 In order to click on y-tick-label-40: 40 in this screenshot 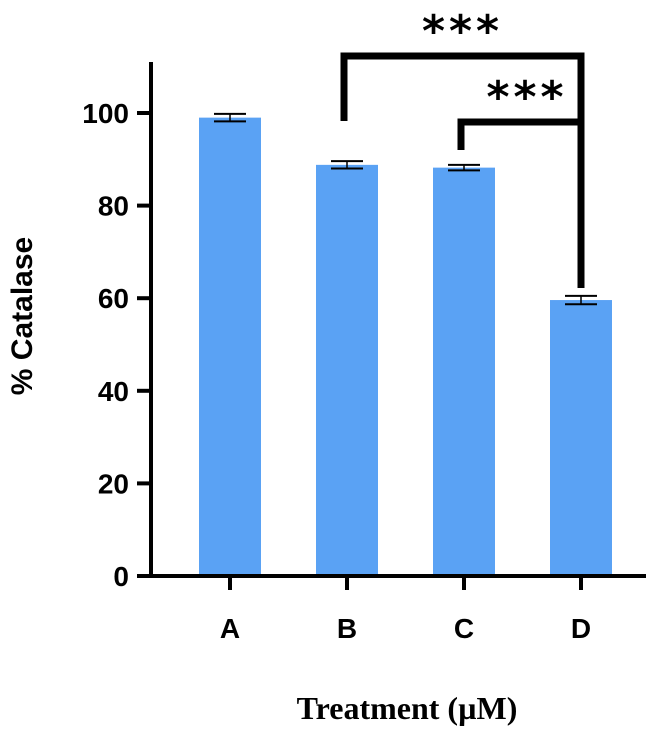, I will do `click(113, 391)`.